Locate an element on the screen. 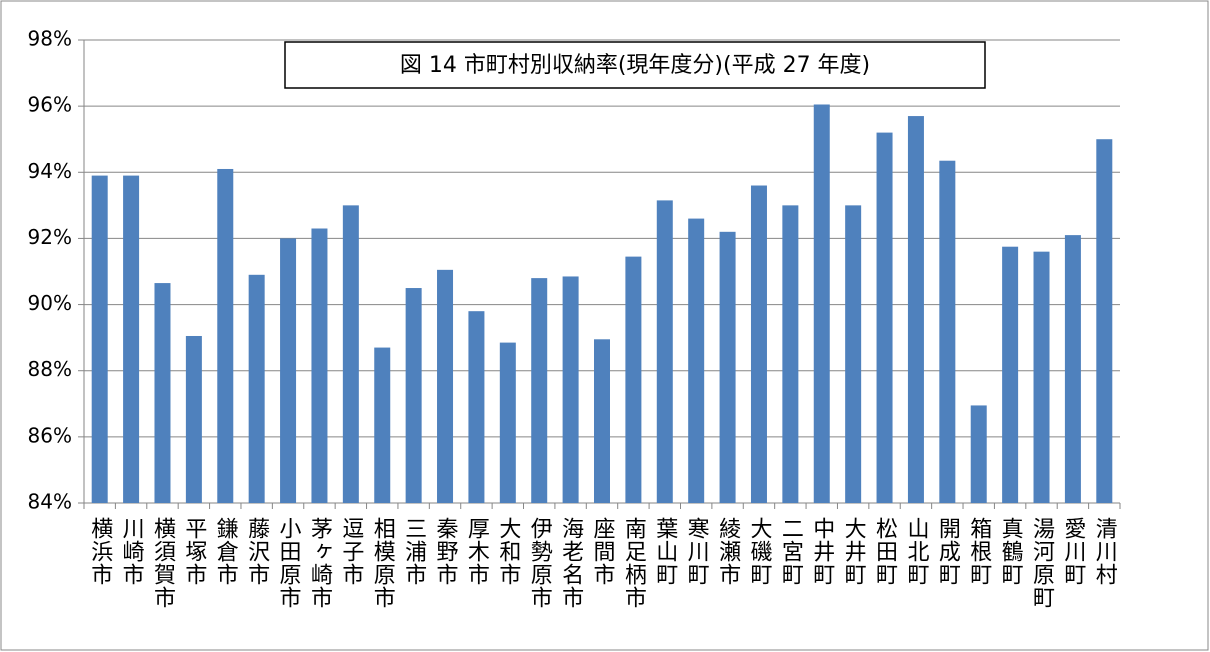 The image size is (1210, 652). x-tick-label: 綾瀬市 is located at coordinates (728, 551).